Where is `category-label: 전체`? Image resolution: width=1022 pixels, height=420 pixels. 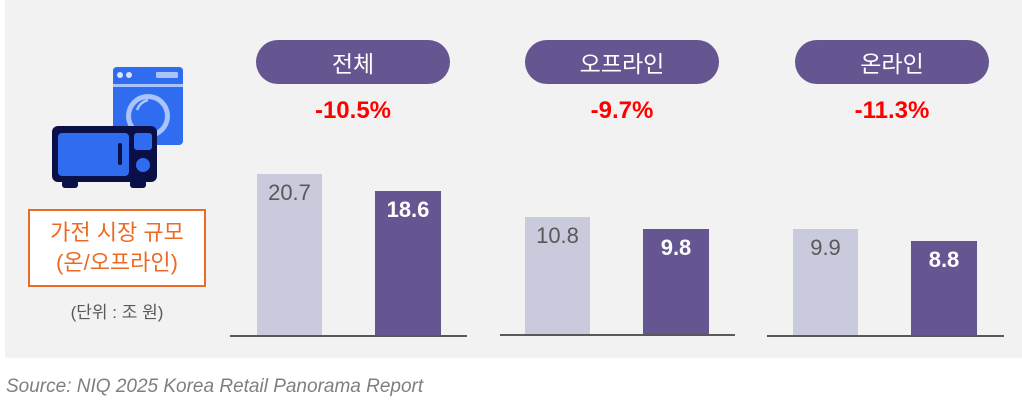 category-label: 전체 is located at coordinates (353, 64).